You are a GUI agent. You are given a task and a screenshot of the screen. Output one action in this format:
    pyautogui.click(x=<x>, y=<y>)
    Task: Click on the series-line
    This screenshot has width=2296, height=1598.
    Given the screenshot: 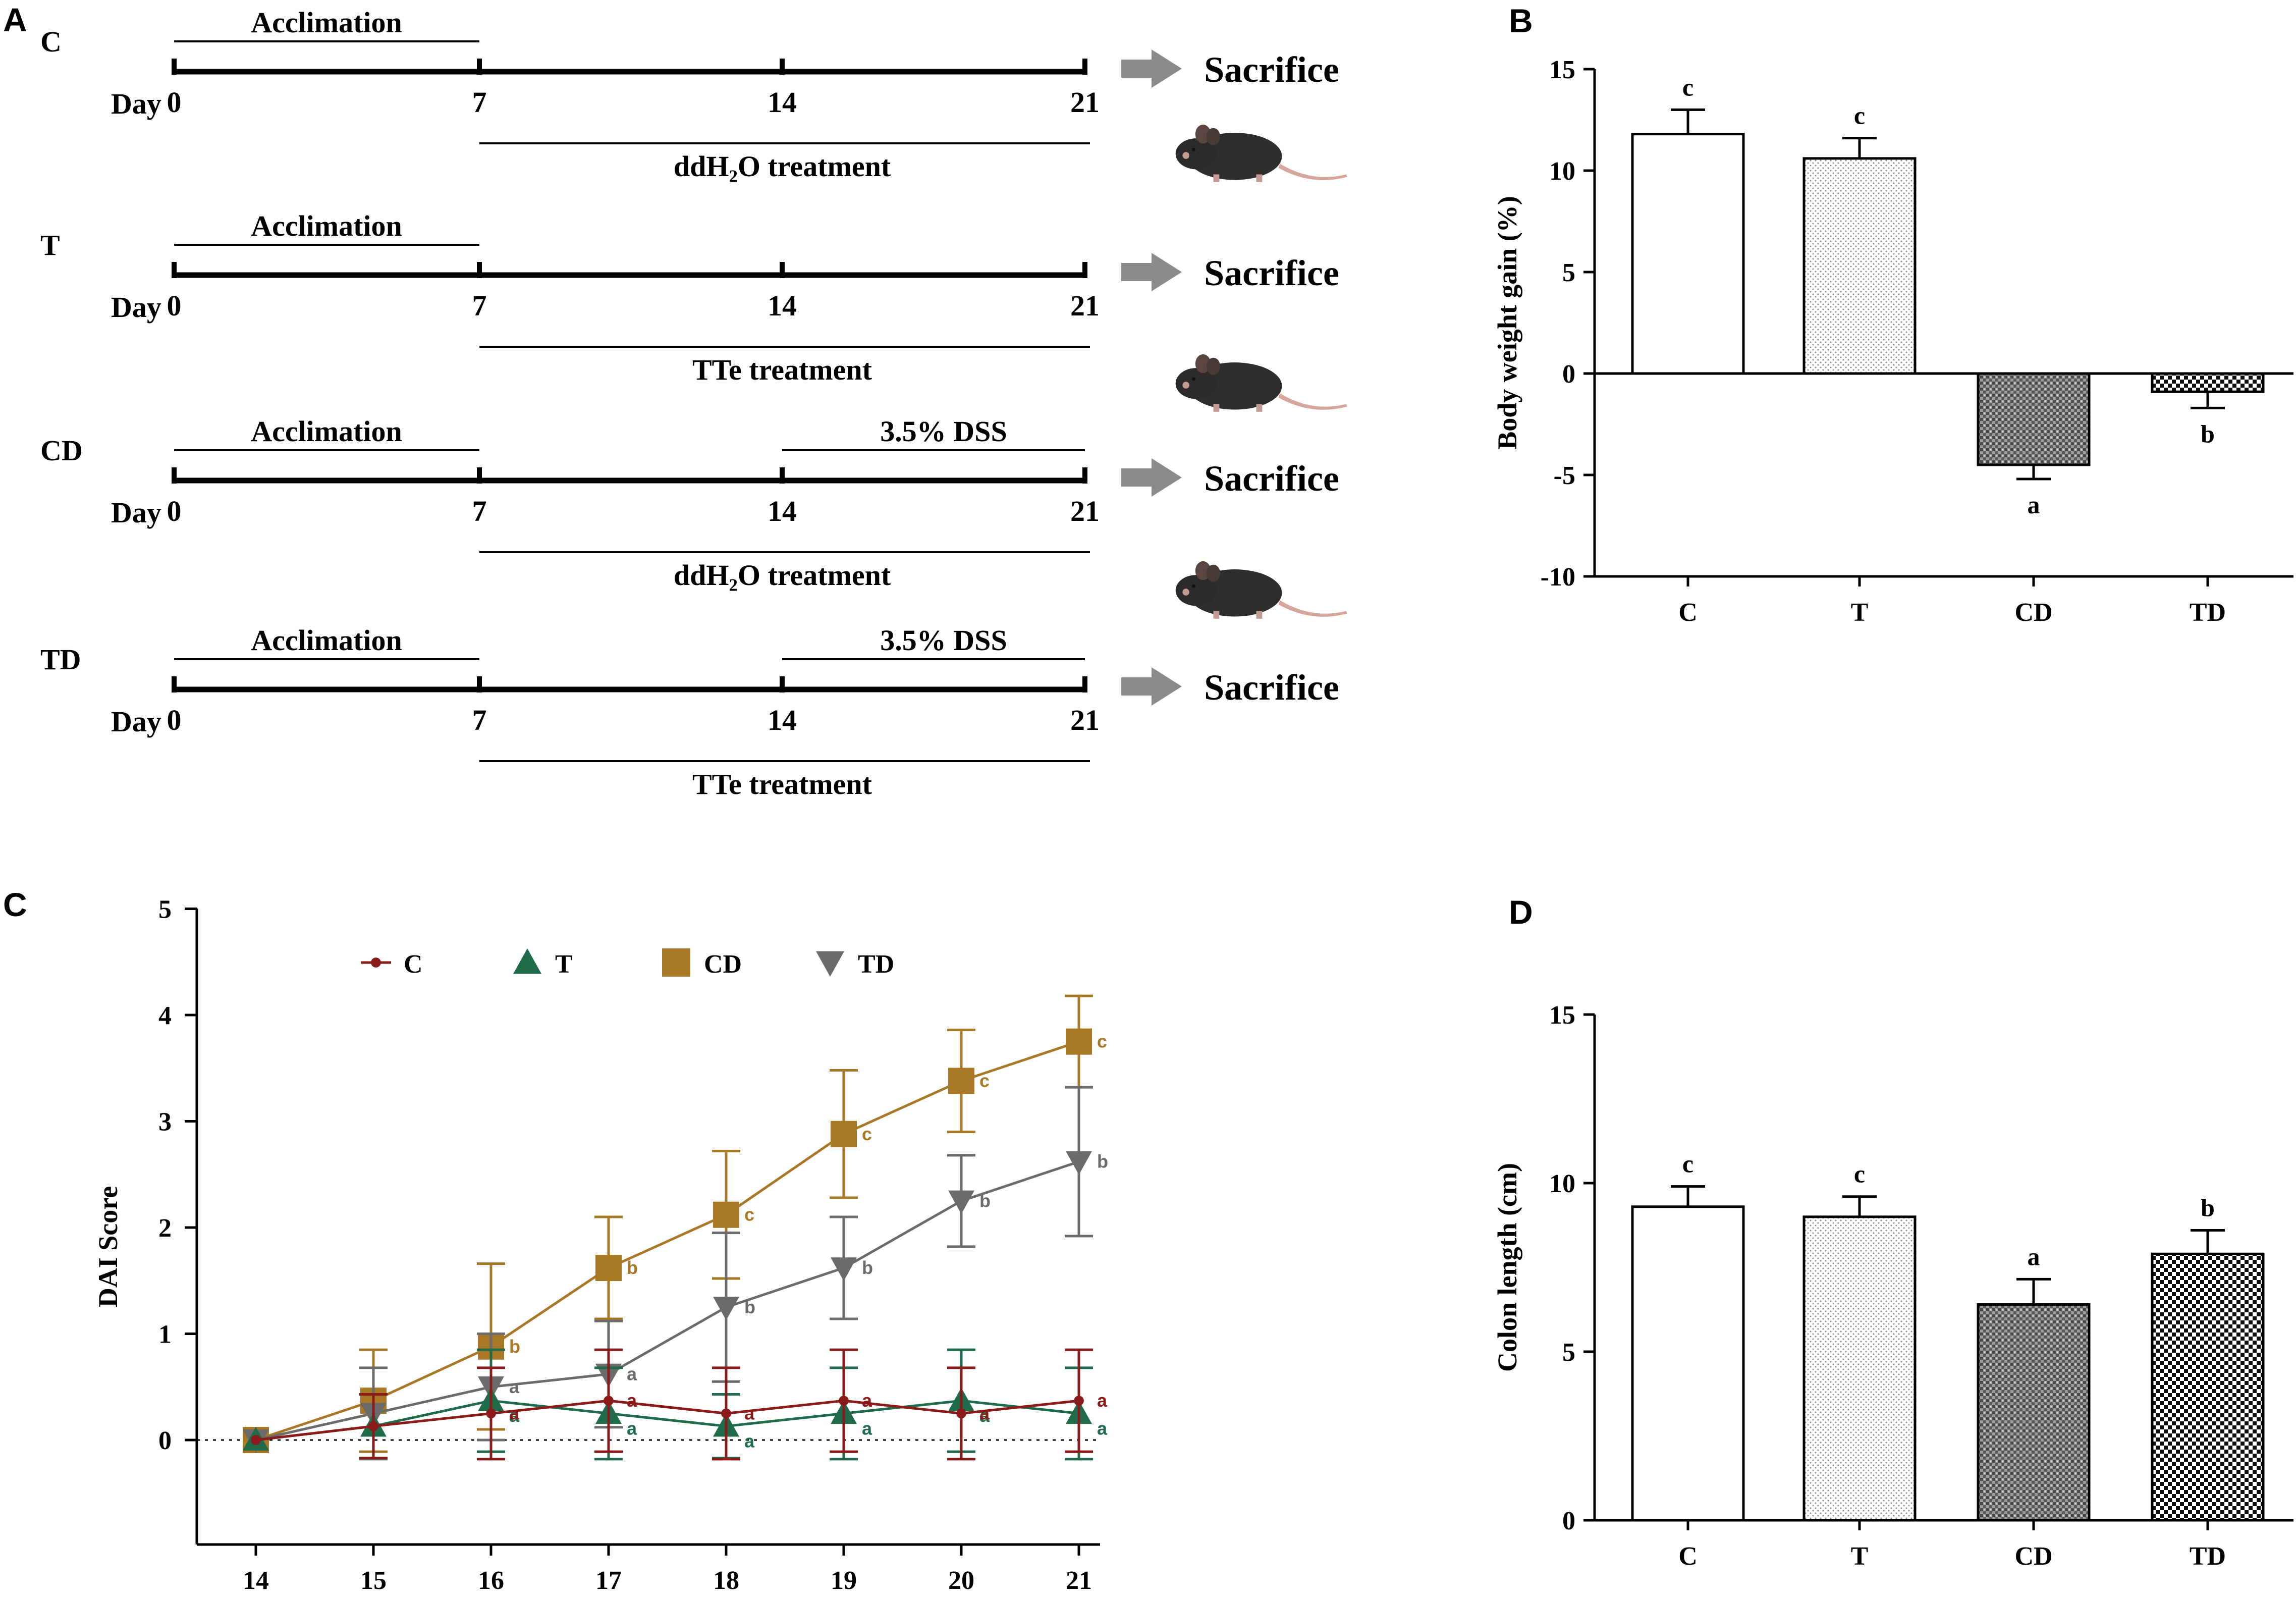 What is the action you would take?
    pyautogui.click(x=667, y=1241)
    